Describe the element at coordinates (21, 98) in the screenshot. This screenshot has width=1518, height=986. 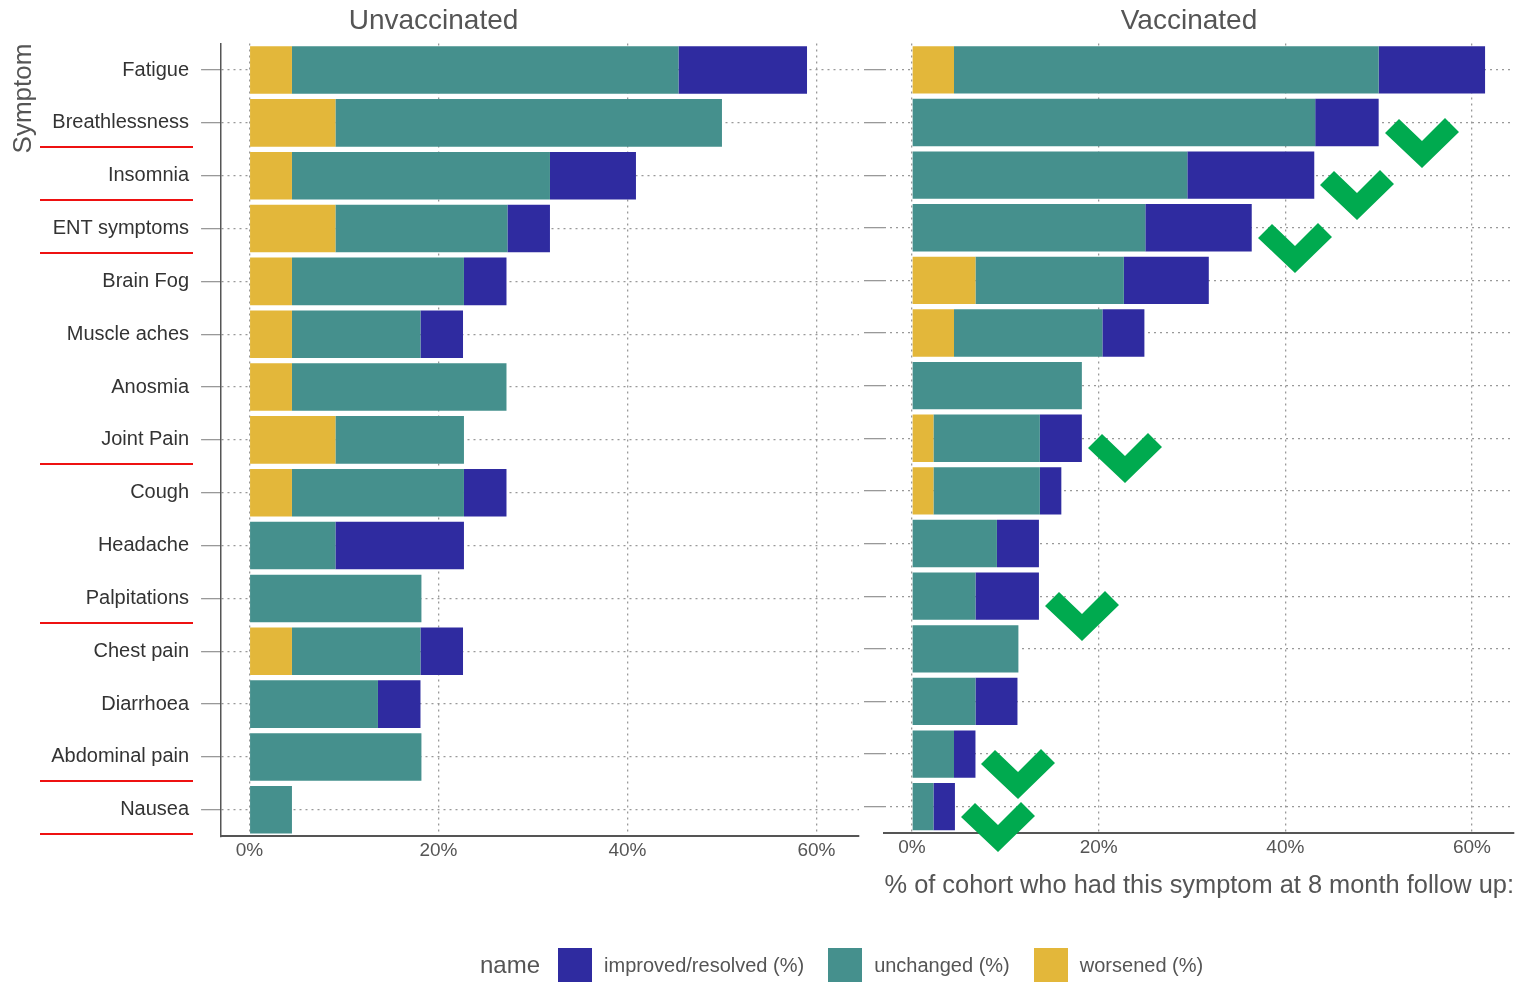
I see `y-axis-title: Symptom` at that location.